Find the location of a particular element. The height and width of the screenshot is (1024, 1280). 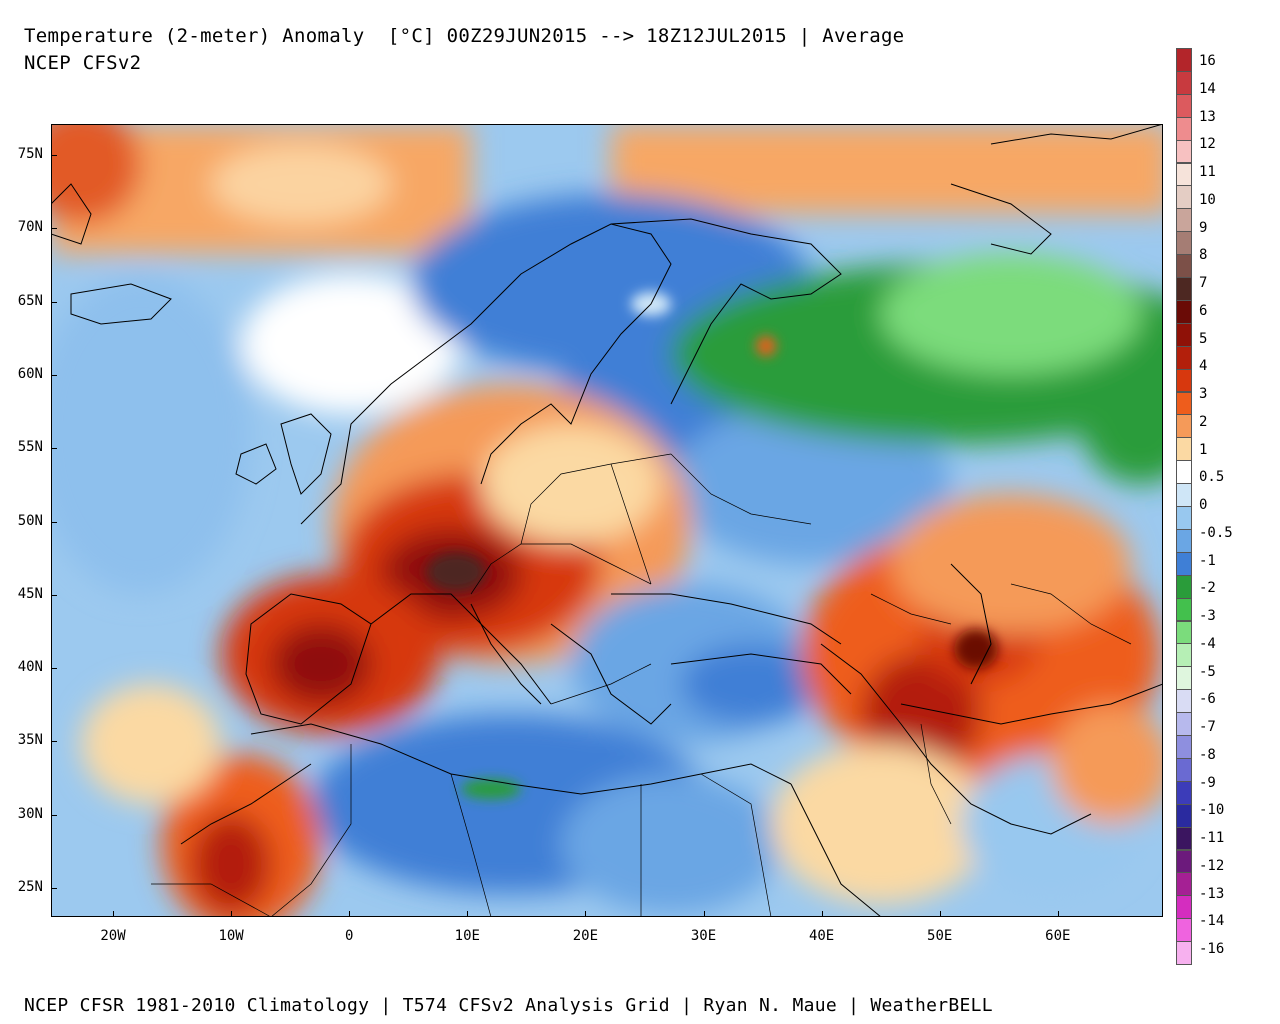

color-scale-label: 3 is located at coordinates (1203, 394).